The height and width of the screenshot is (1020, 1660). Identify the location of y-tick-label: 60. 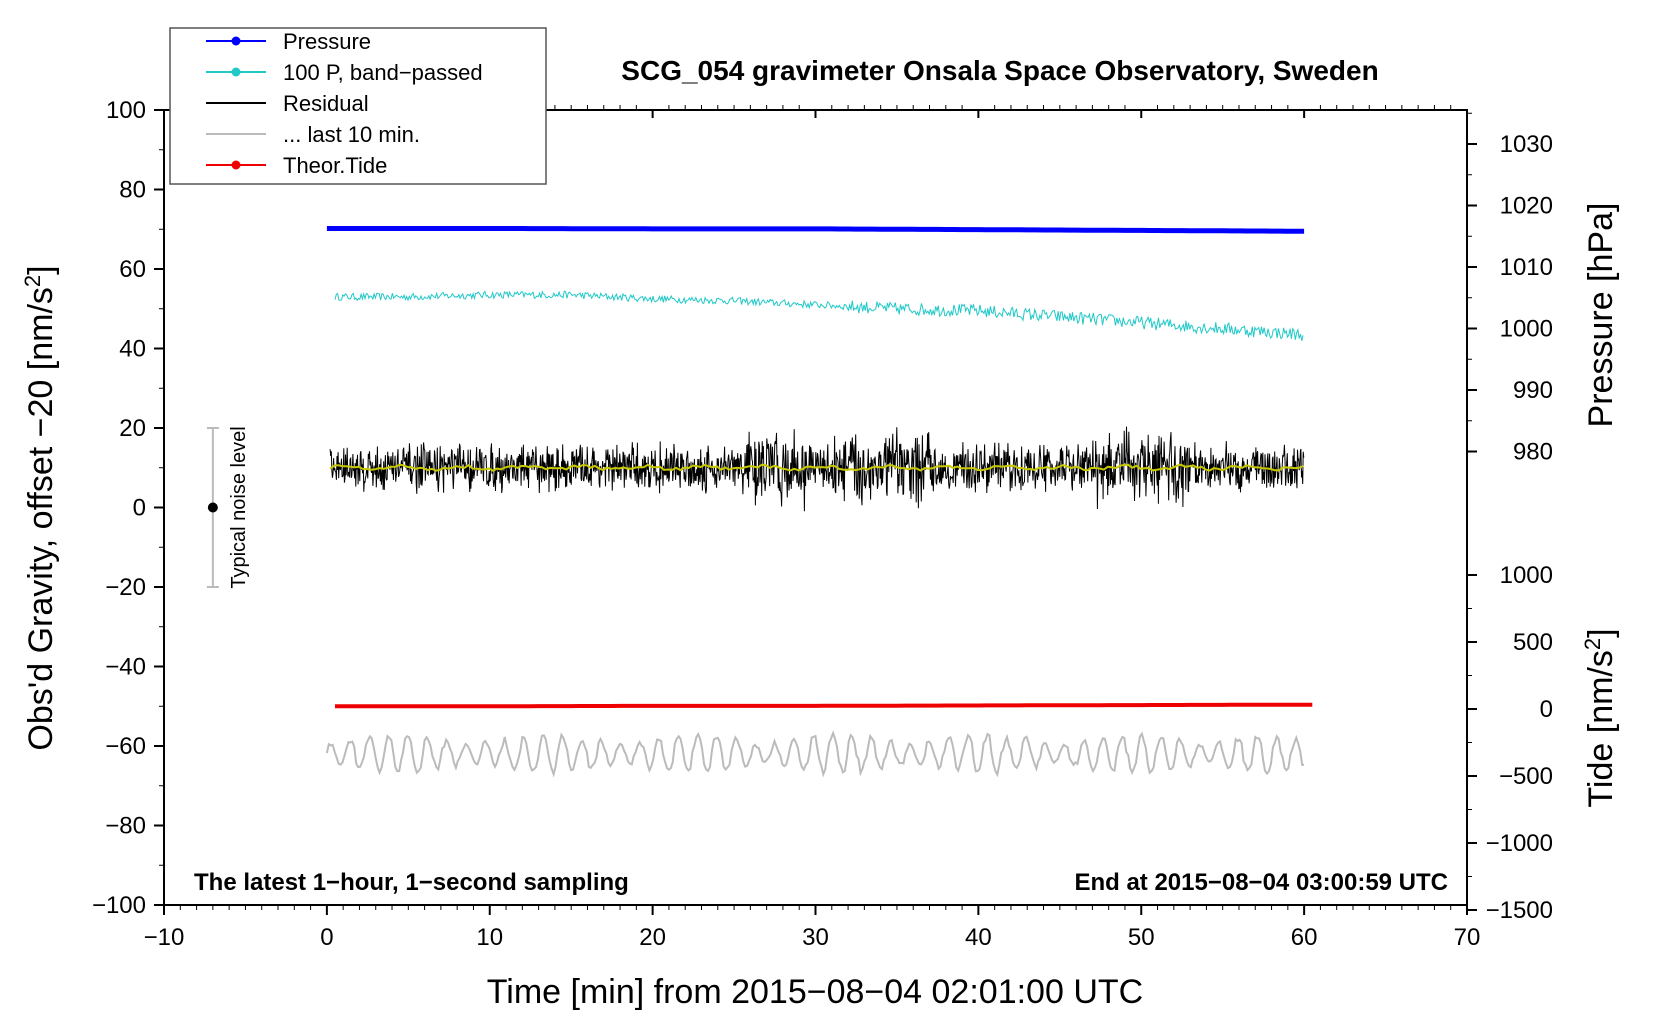
(132, 269).